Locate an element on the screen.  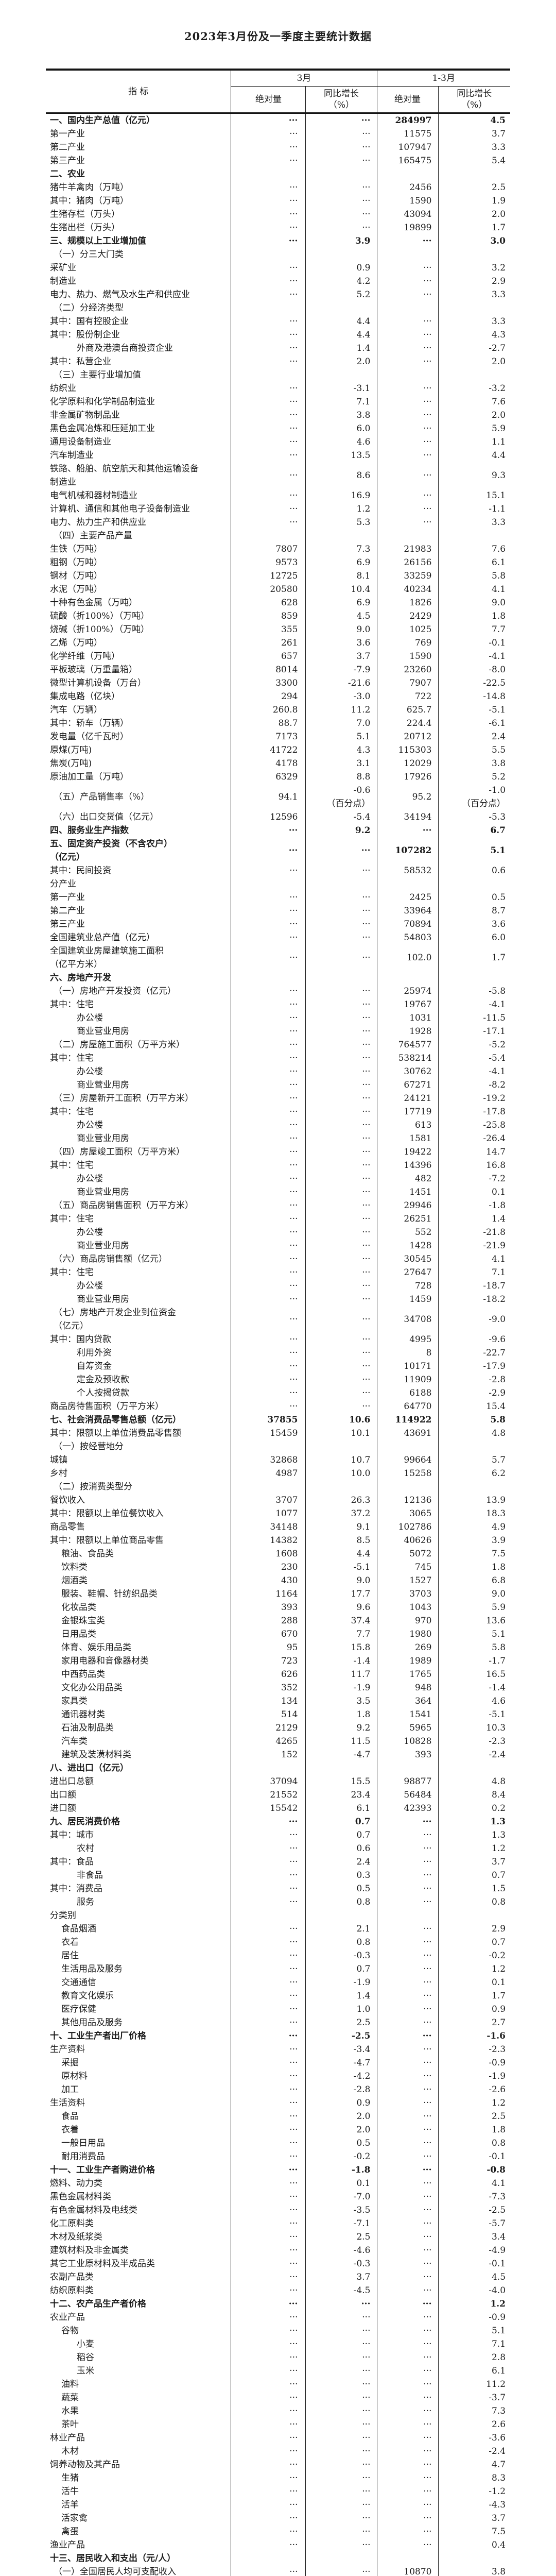
table-row: 有色金属材料及电线类 ··· -3.5 ··· -2.5 is located at coordinates (278, 2210).